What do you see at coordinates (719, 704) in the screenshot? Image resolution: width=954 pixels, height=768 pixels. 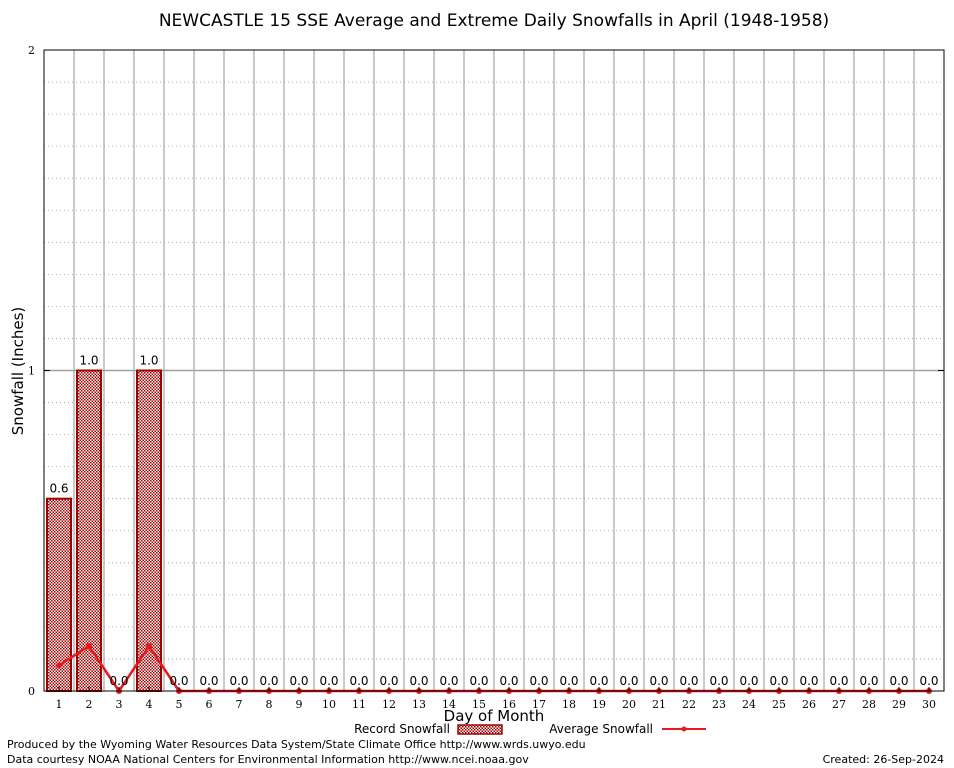 I see `x-tick-label: 23` at bounding box center [719, 704].